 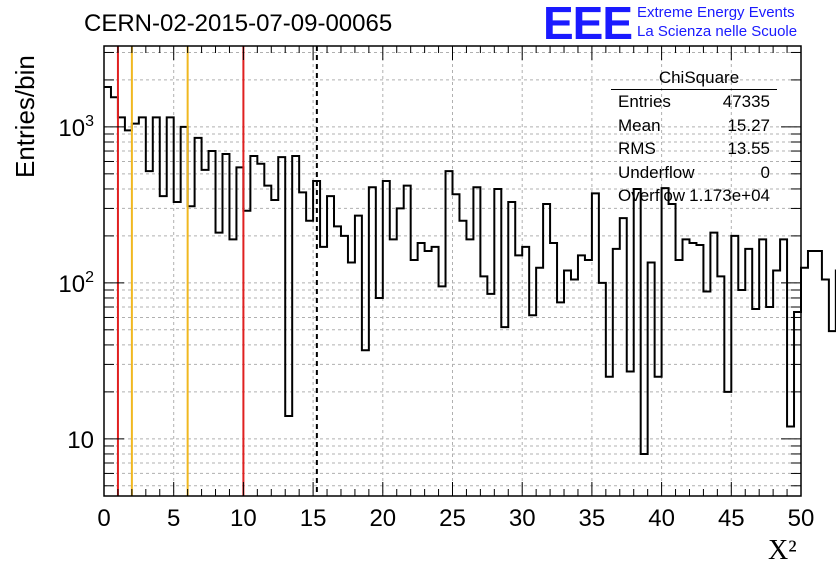 I want to click on x-tick-label: 50, so click(x=801, y=518).